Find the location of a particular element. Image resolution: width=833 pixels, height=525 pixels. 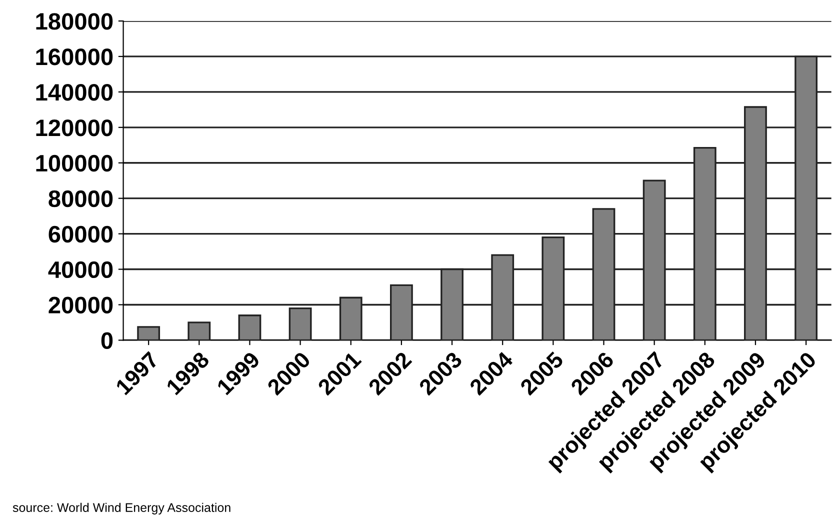

y-tick-label: 20000 is located at coordinates (80, 305).